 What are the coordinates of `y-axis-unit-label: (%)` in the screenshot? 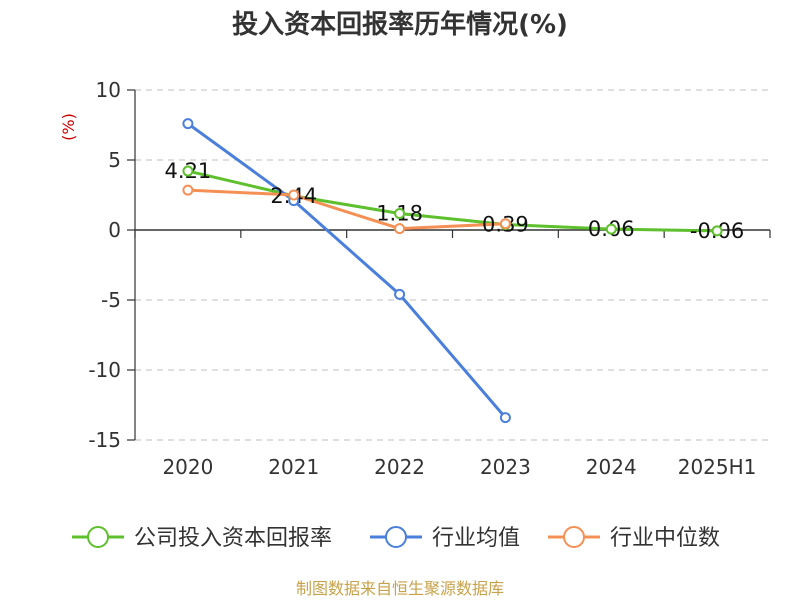 It's located at (68, 127).